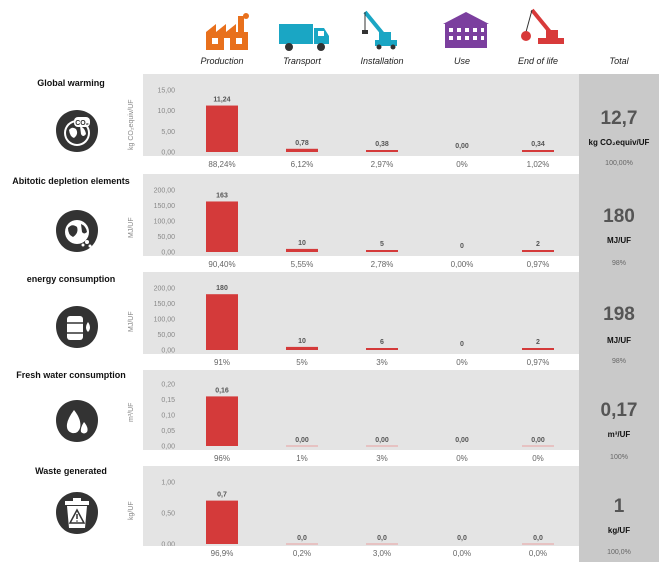 Image resolution: width=659 pixels, height=562 pixels. What do you see at coordinates (304, 37) in the screenshot?
I see `truck-icon` at bounding box center [304, 37].